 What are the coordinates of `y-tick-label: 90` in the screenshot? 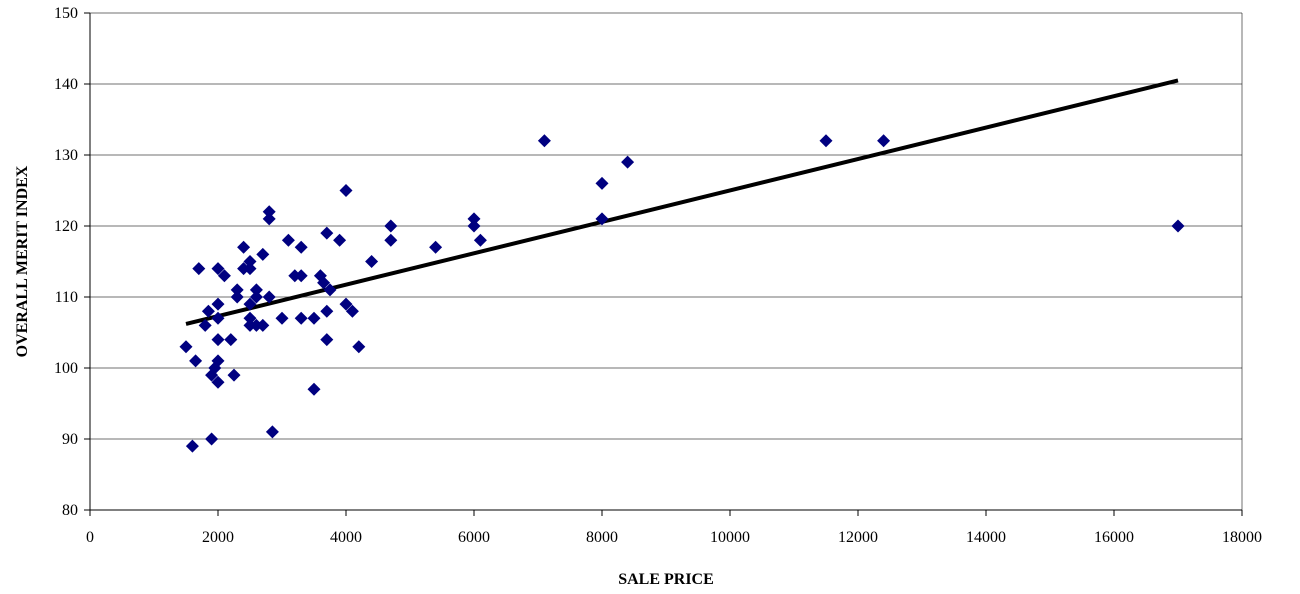 It's located at (70, 439).